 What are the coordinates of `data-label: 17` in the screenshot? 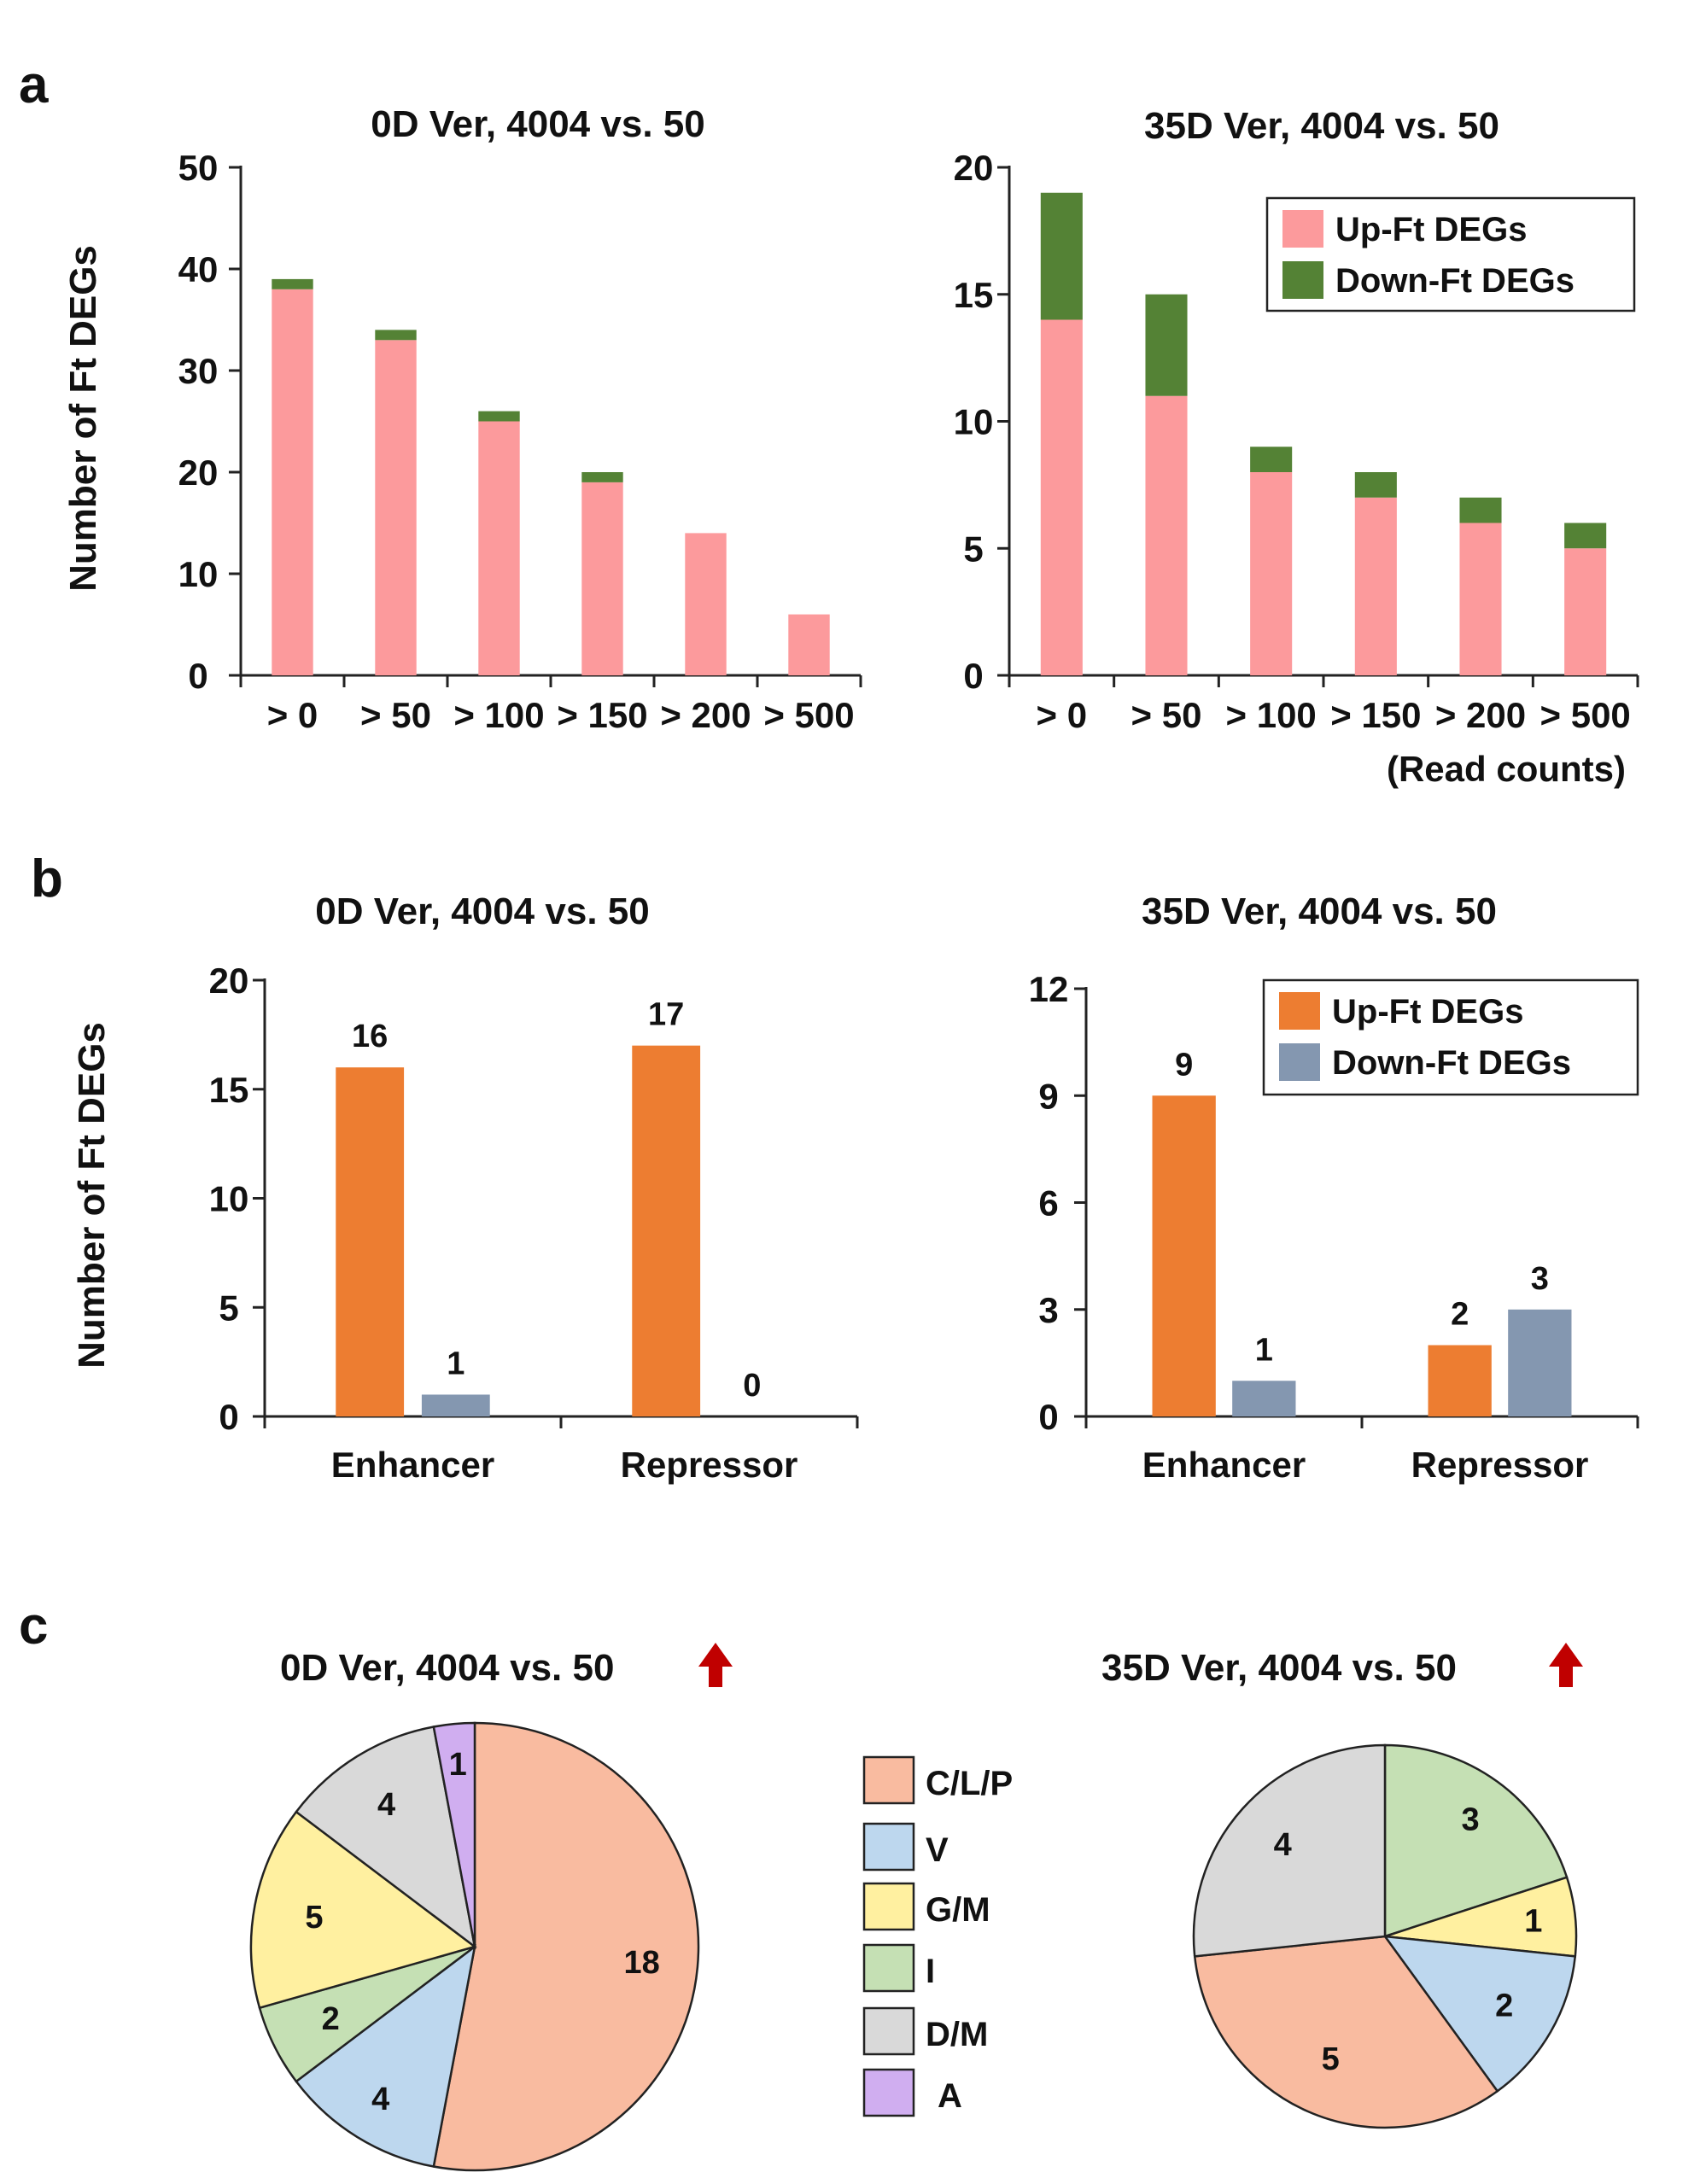 It's located at (666, 1015).